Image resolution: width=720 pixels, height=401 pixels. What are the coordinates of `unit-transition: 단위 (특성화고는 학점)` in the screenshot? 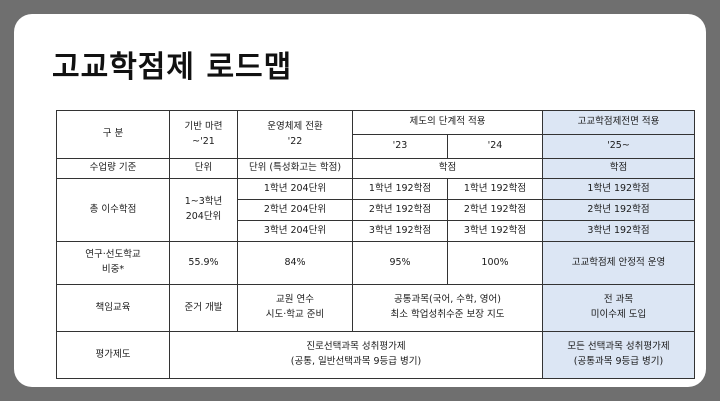 It's located at (295, 168).